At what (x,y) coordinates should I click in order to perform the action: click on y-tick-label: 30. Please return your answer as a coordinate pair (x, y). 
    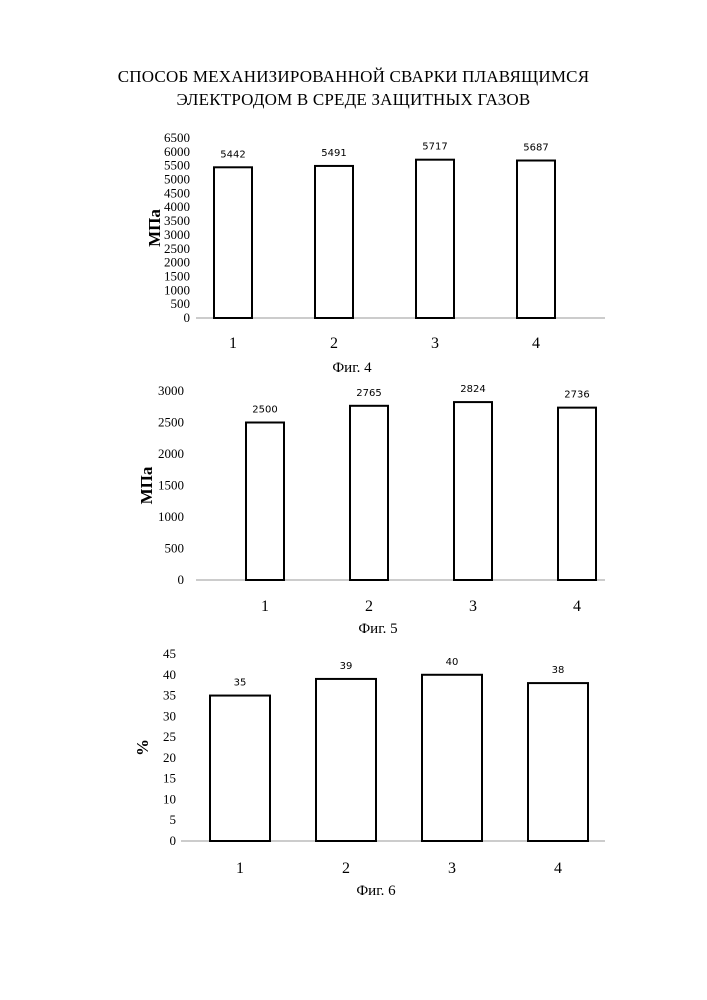
    Looking at the image, I should click on (169, 715).